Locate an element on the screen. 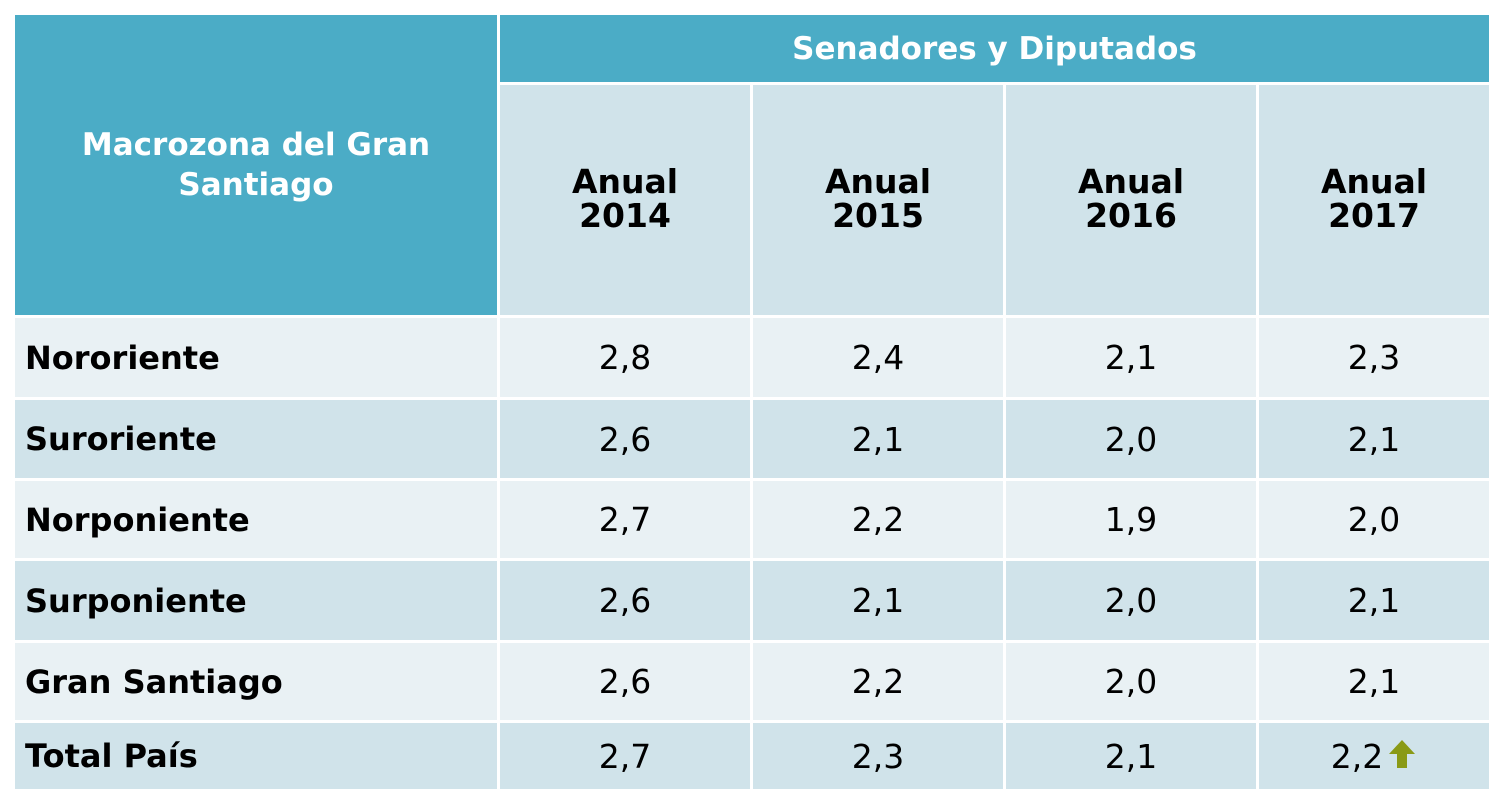  column-header: Anual 2014 is located at coordinates (625, 200).